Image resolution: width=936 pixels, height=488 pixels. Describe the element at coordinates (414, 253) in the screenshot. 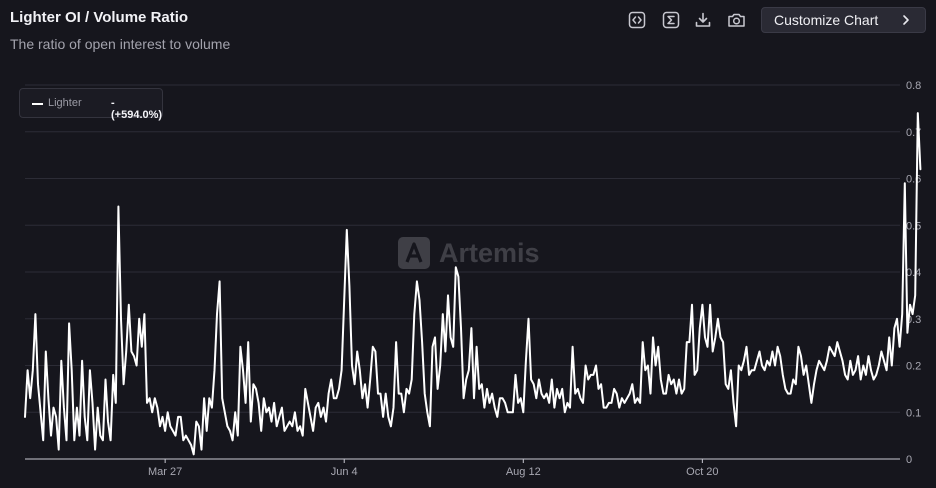

I see `artemis-logo-icon` at that location.